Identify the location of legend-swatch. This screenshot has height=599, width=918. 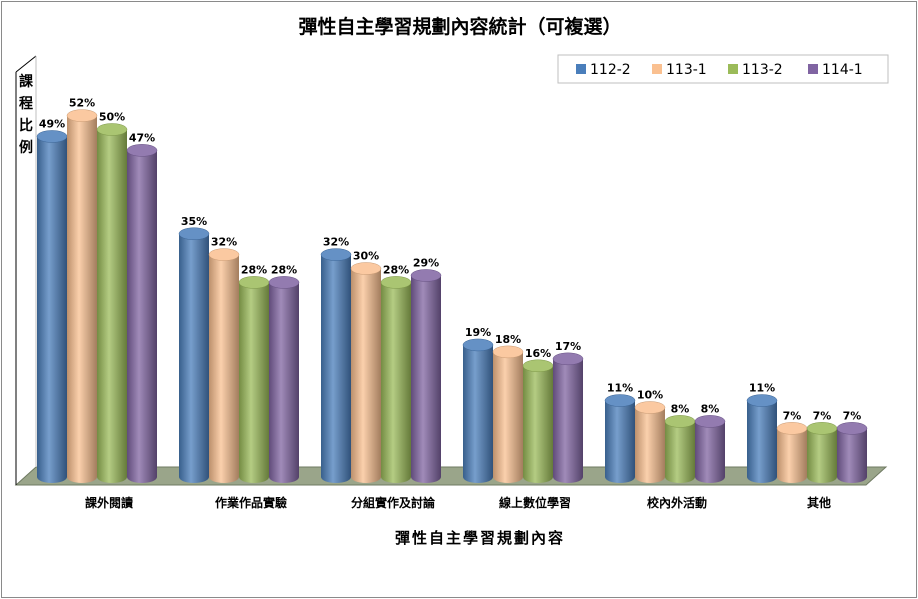
(657, 69).